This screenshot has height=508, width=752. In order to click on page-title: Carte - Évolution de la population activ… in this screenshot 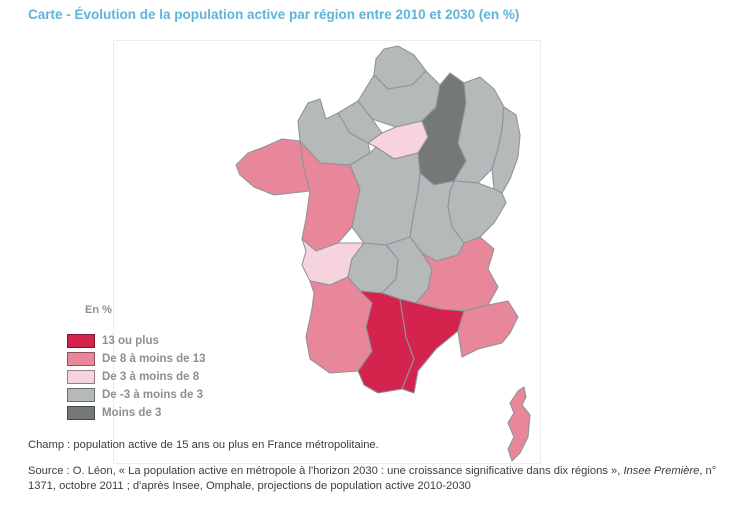, I will do `click(274, 14)`.